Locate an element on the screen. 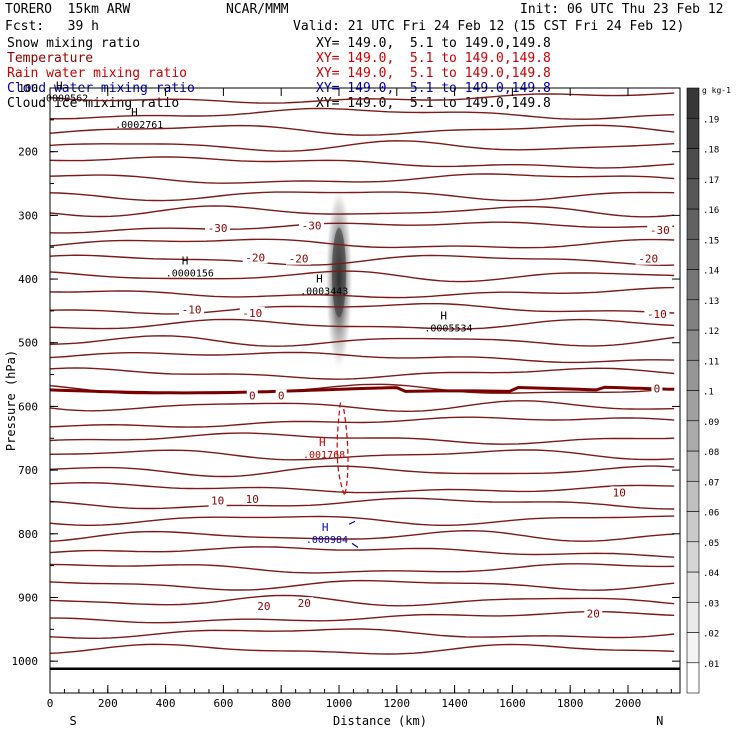 Image resolution: width=740 pixels, height=740 pixels. colorbar-tick-label: .12 is located at coordinates (711, 332).